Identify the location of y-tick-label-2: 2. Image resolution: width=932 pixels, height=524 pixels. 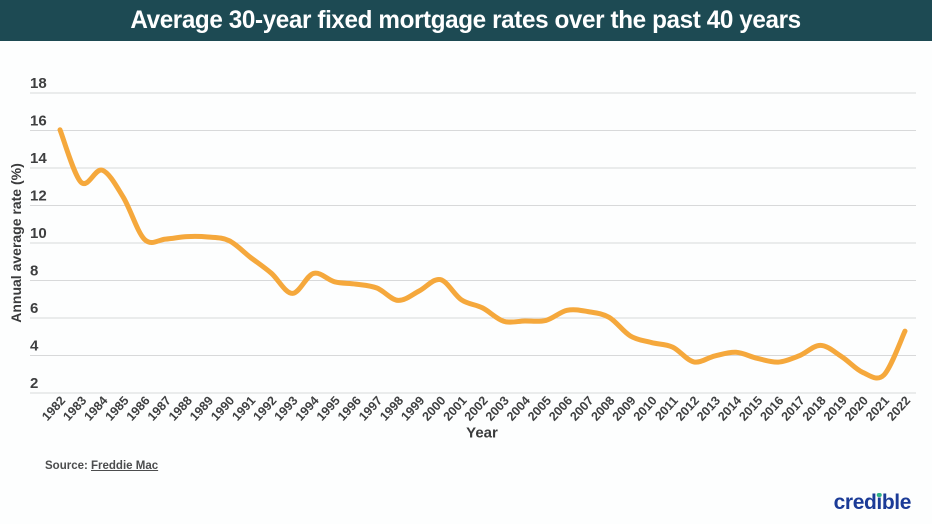
(34, 383).